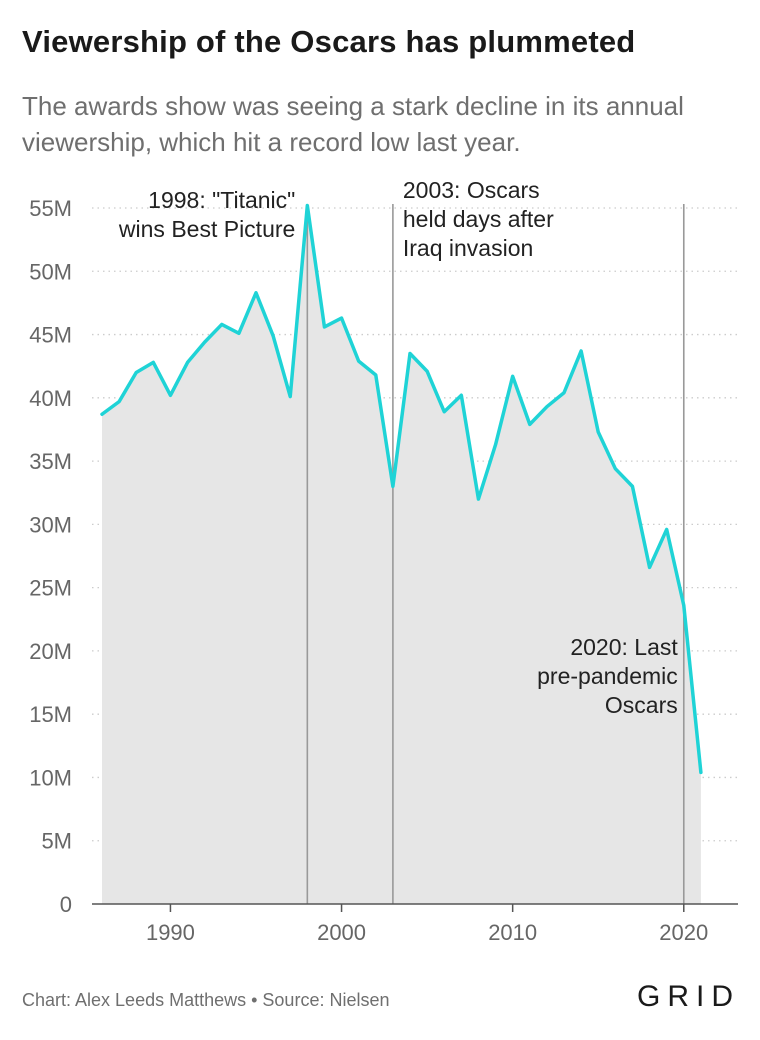 The image size is (760, 1040). Describe the element at coordinates (206, 214) in the screenshot. I see `annotation-label-1998: 1998: "Titanic" wins Best Picture` at that location.